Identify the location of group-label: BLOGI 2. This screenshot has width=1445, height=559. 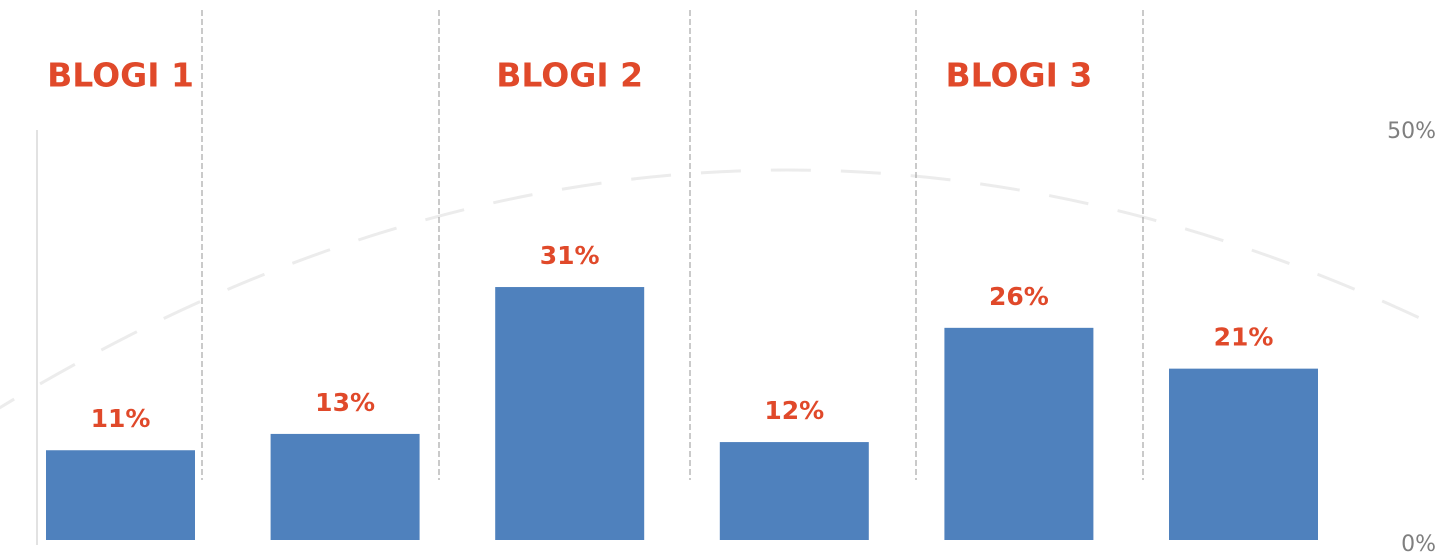
(569, 75).